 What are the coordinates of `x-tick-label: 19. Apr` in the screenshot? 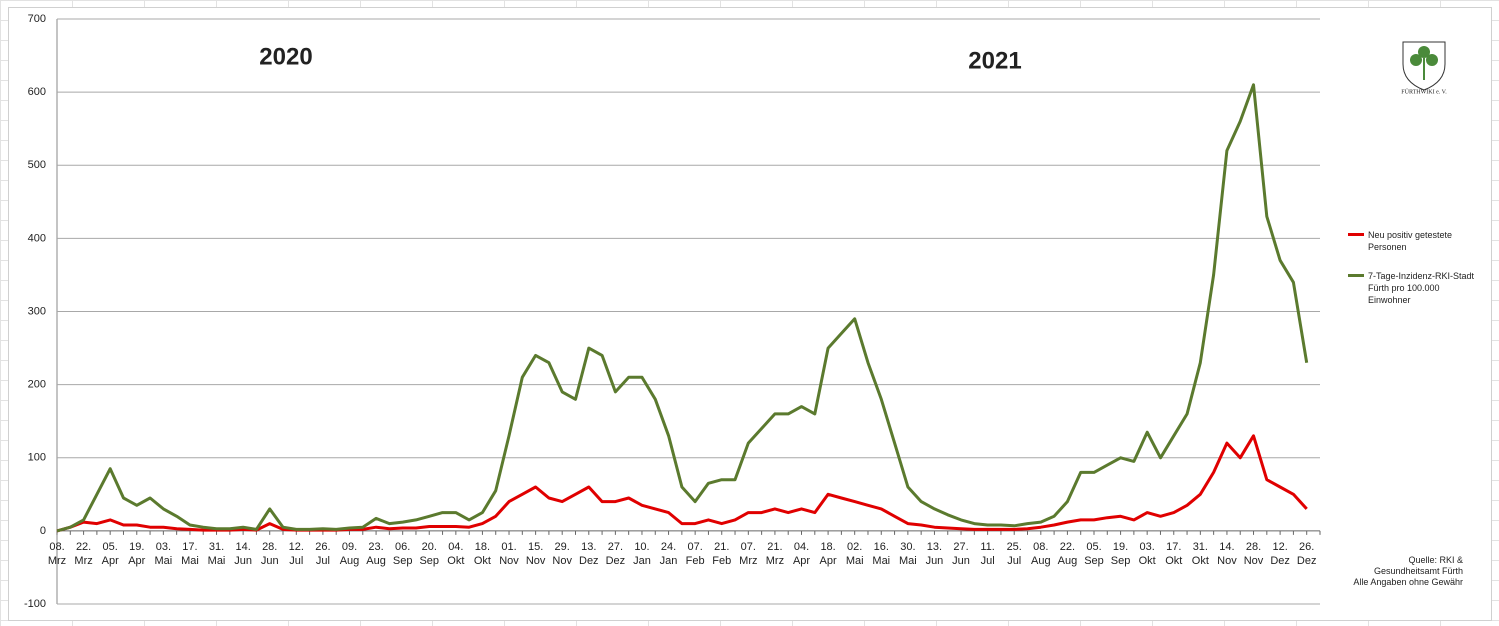 It's located at (136, 554).